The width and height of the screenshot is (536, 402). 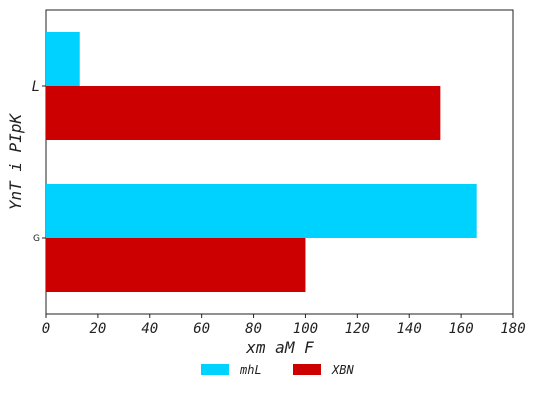 I want to click on x-tick-label: 180, so click(x=512, y=329).